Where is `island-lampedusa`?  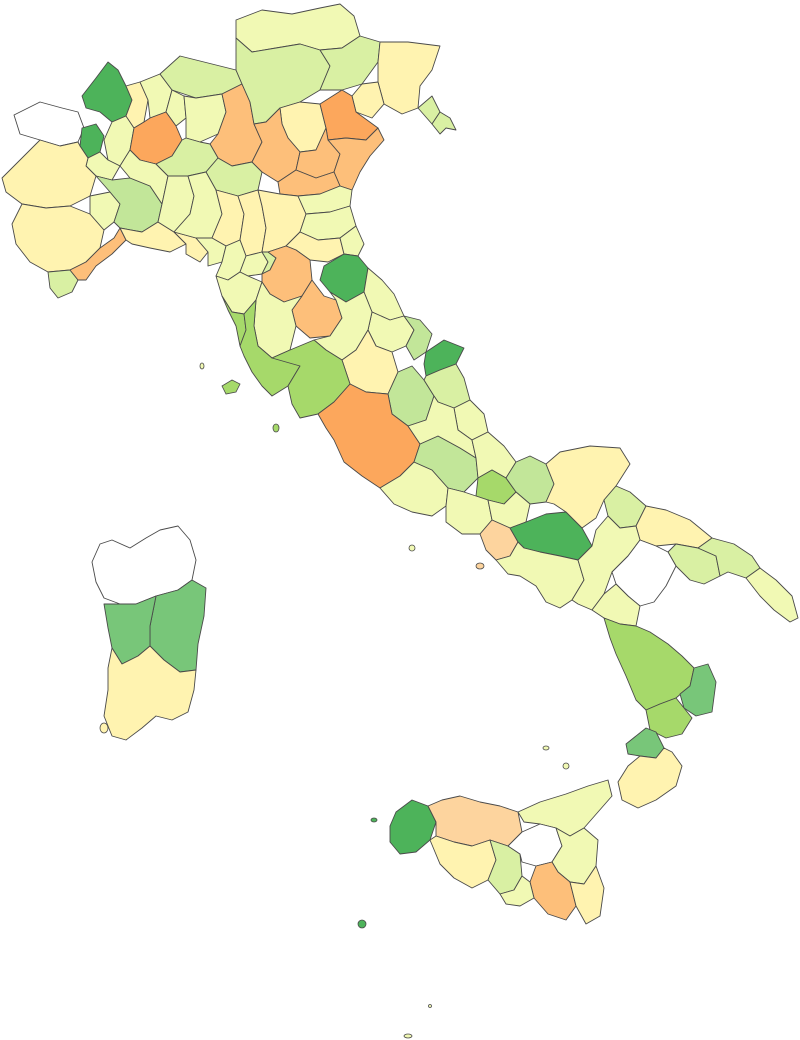 island-lampedusa is located at coordinates (408, 1036).